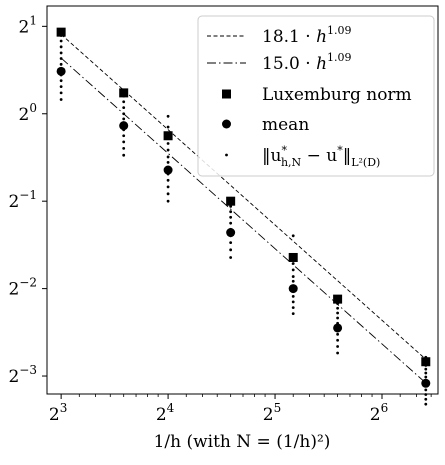 Image resolution: width=445 pixels, height=465 pixels. I want to click on x-axis-title: 1/h (with N = (1/h)²), so click(242, 442).